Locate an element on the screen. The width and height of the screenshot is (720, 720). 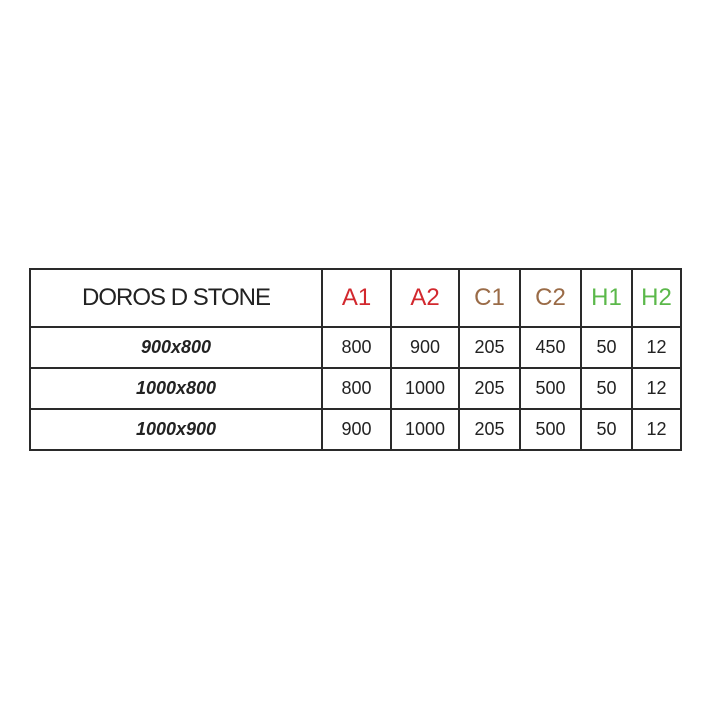
column-header: C2 is located at coordinates (550, 298).